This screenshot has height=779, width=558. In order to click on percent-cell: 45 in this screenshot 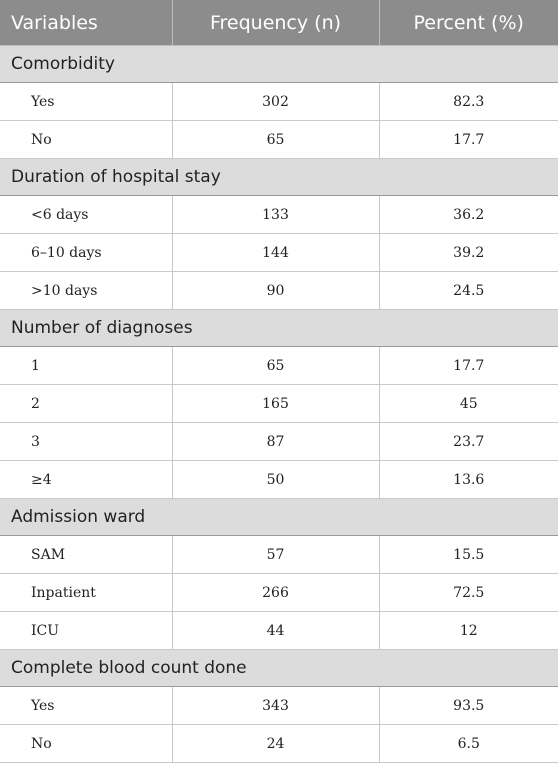, I will do `click(468, 403)`.